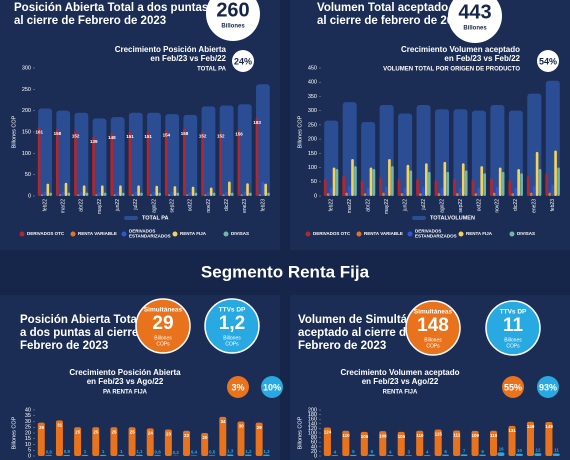  What do you see at coordinates (433, 325) in the screenshot?
I see `kpi-value: 148` at bounding box center [433, 325].